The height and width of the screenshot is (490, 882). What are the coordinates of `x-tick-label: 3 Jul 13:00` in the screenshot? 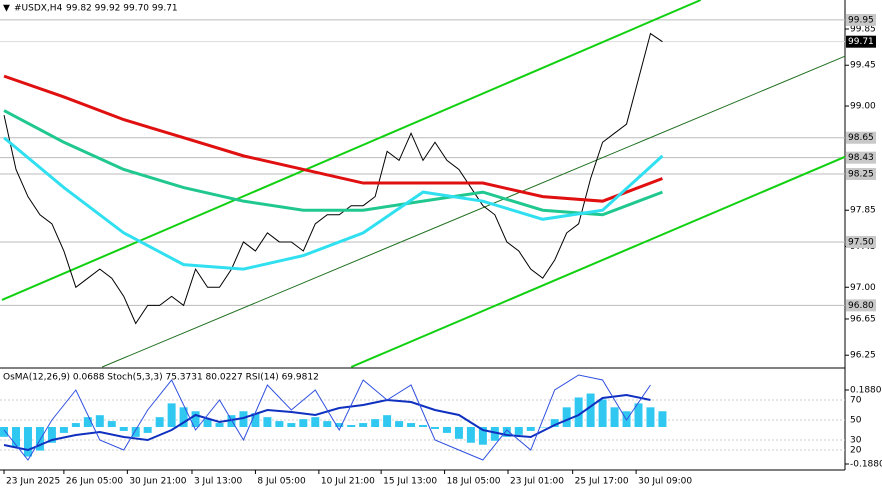 It's located at (218, 482).